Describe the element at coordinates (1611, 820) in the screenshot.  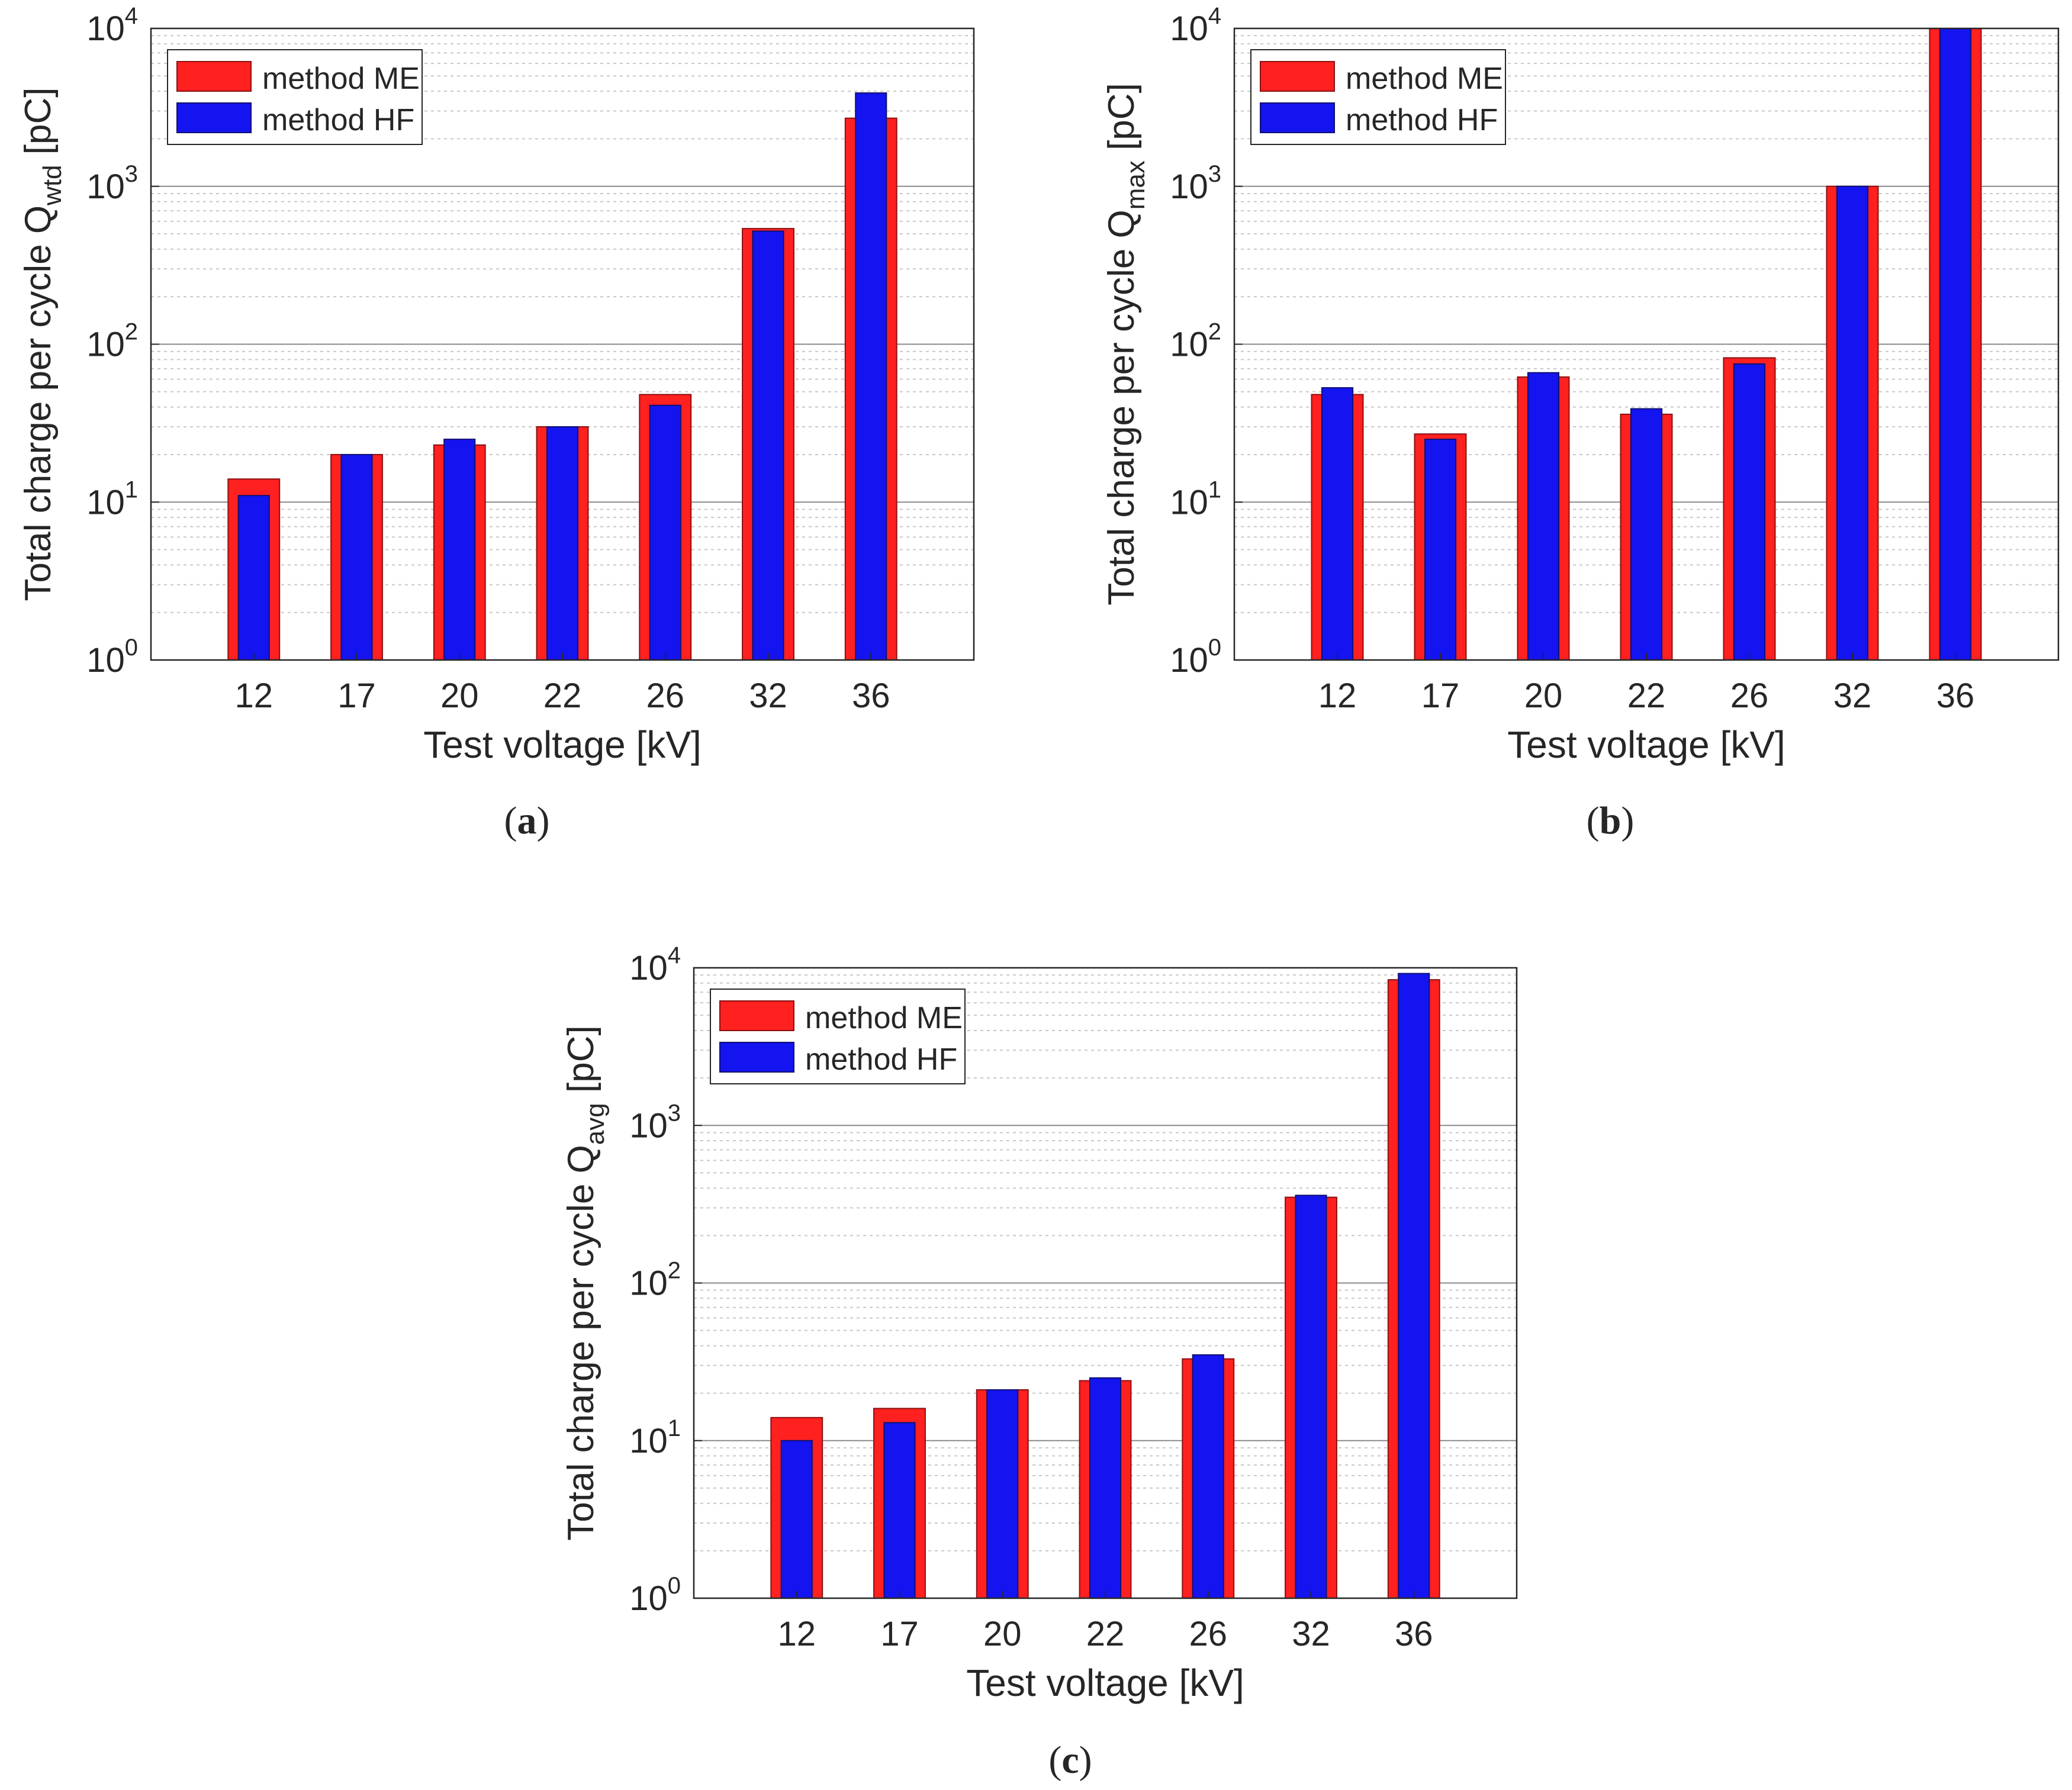
I see `panel-caption: (b)` at that location.